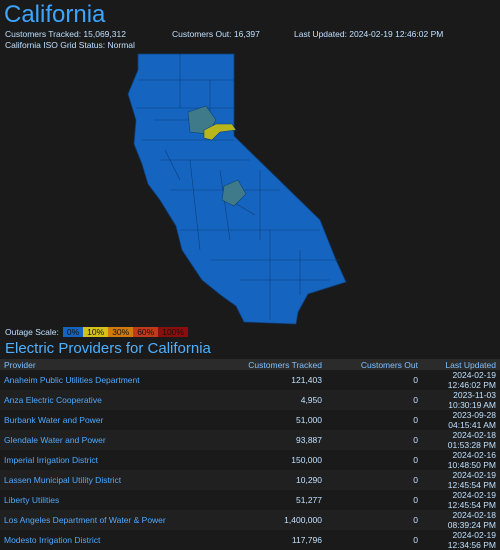 The image size is (500, 550). I want to click on legend-swatch-100: 100%, so click(173, 332).